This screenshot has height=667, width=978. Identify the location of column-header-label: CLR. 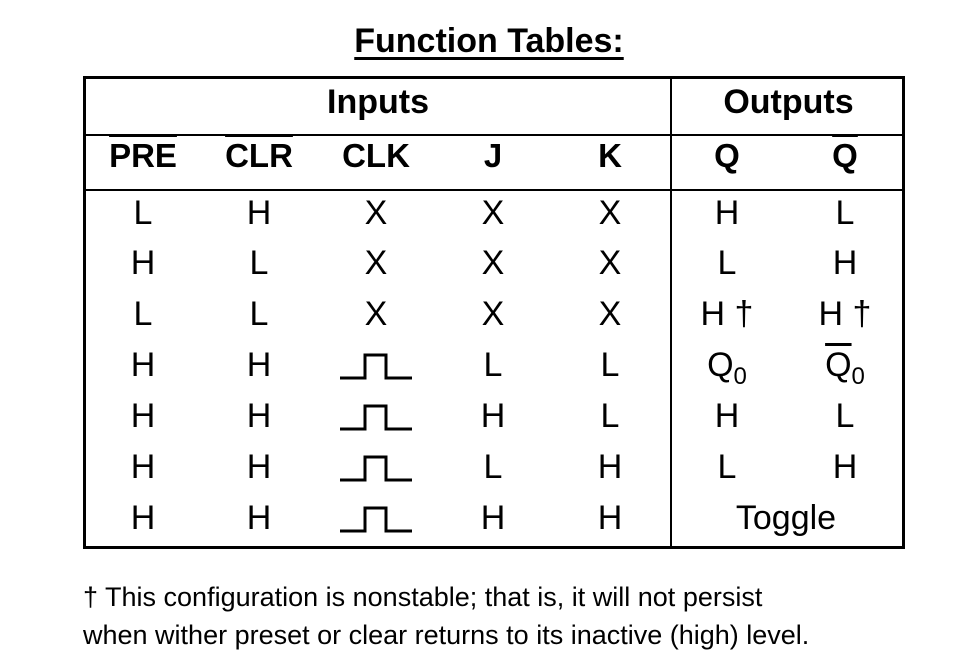
(259, 155).